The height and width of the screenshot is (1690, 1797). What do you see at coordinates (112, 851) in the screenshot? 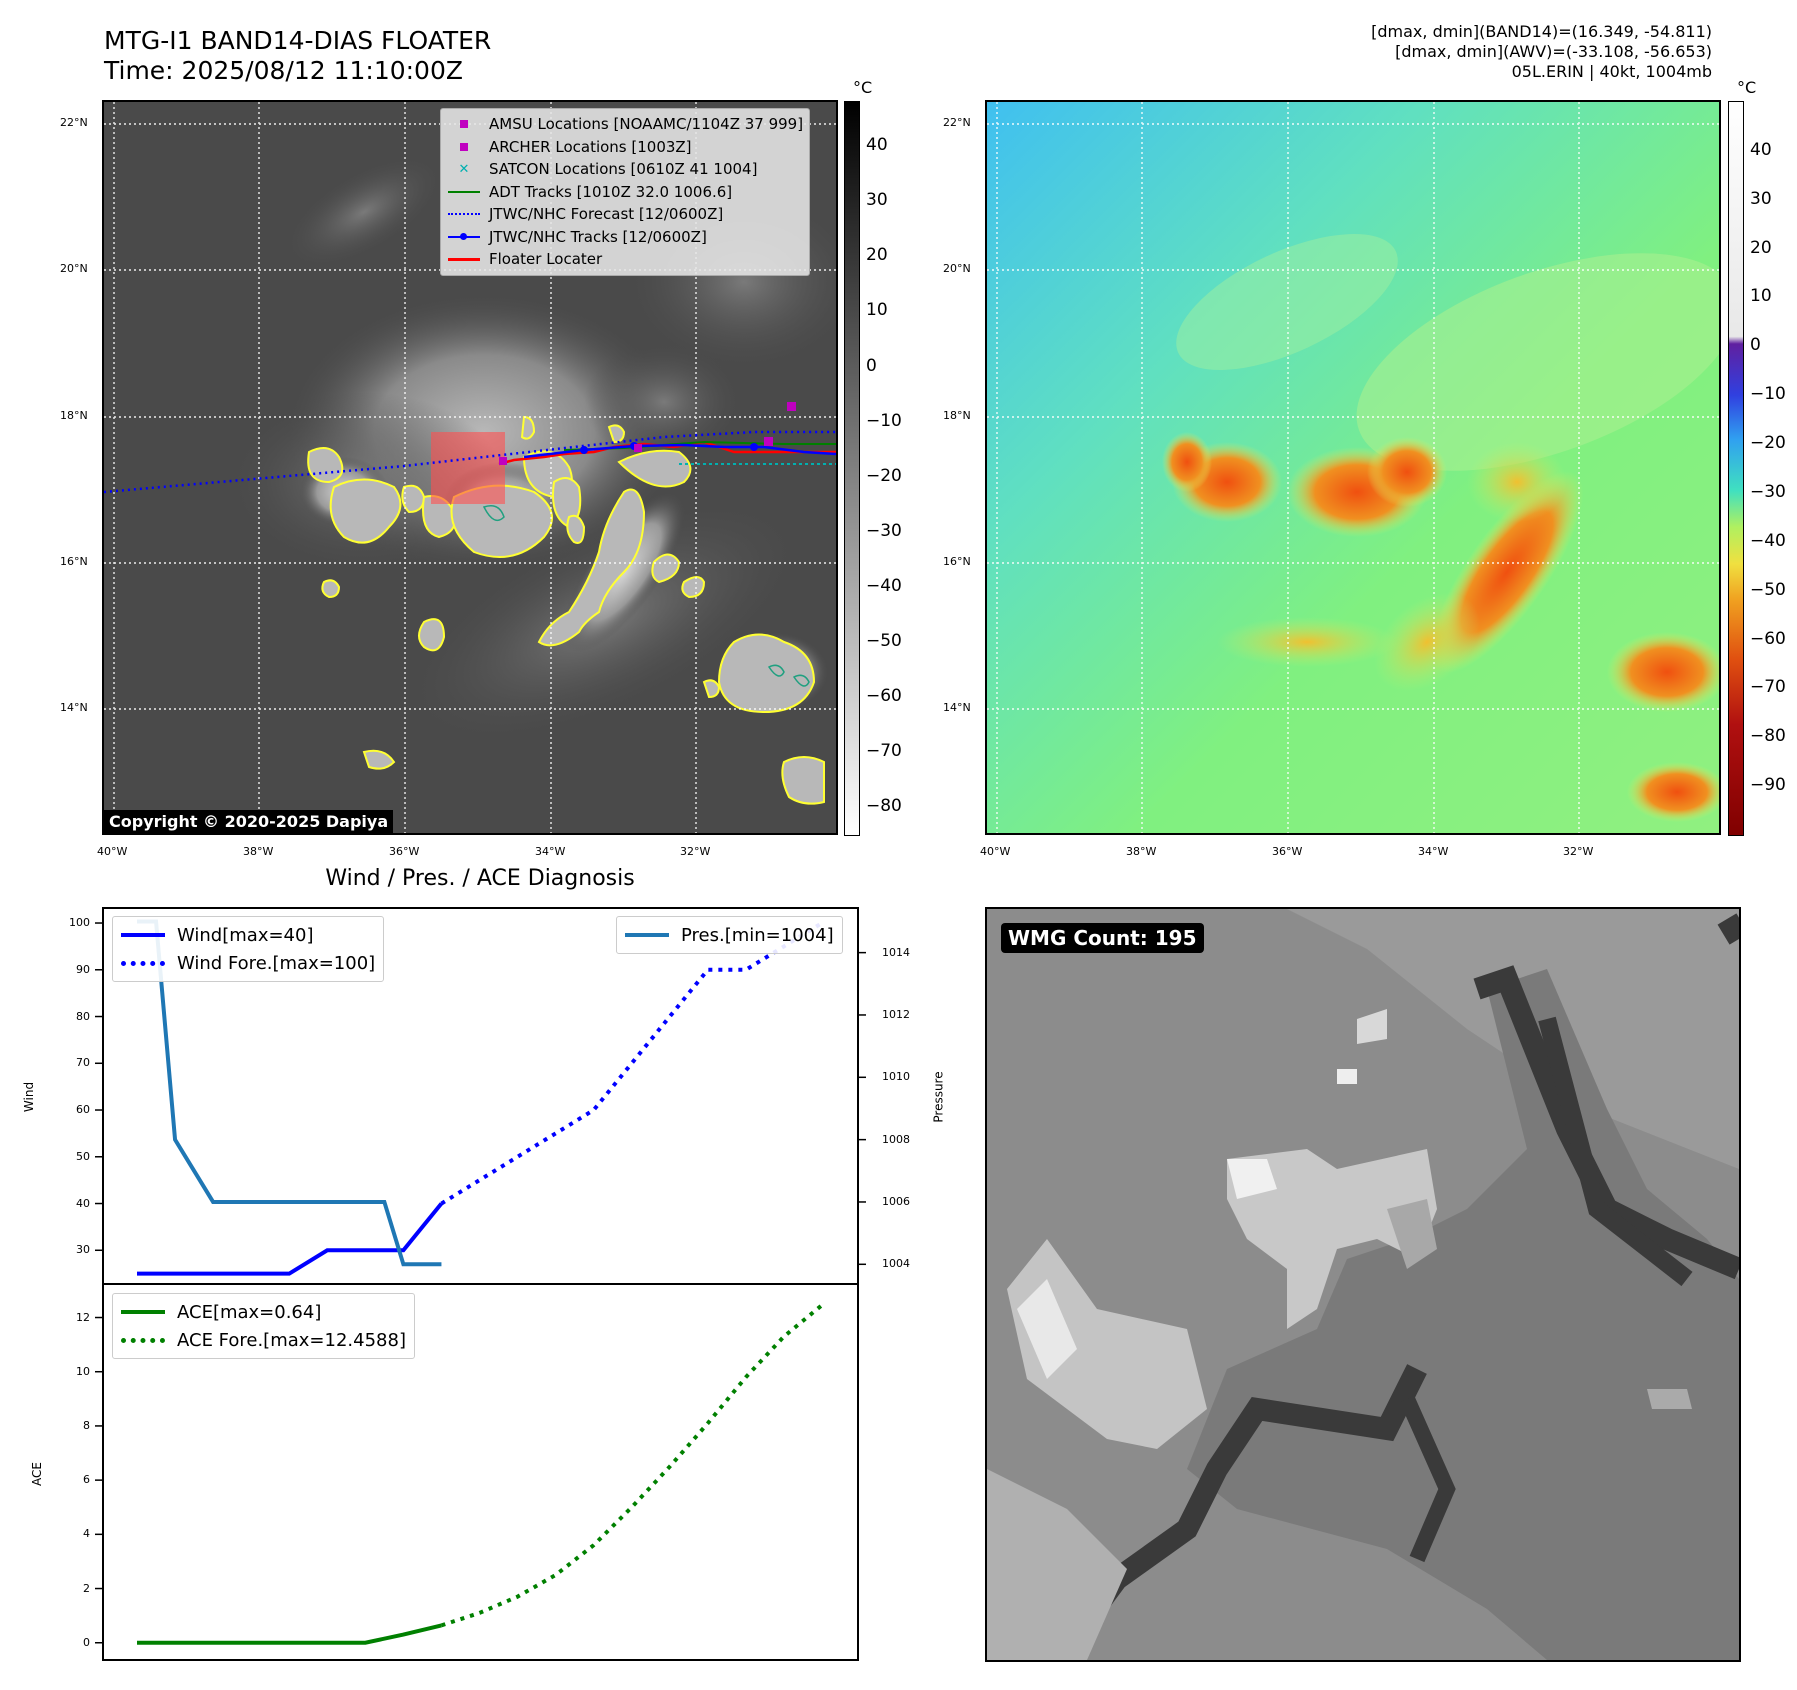
I see `ir-lon-label: 40°W` at bounding box center [112, 851].